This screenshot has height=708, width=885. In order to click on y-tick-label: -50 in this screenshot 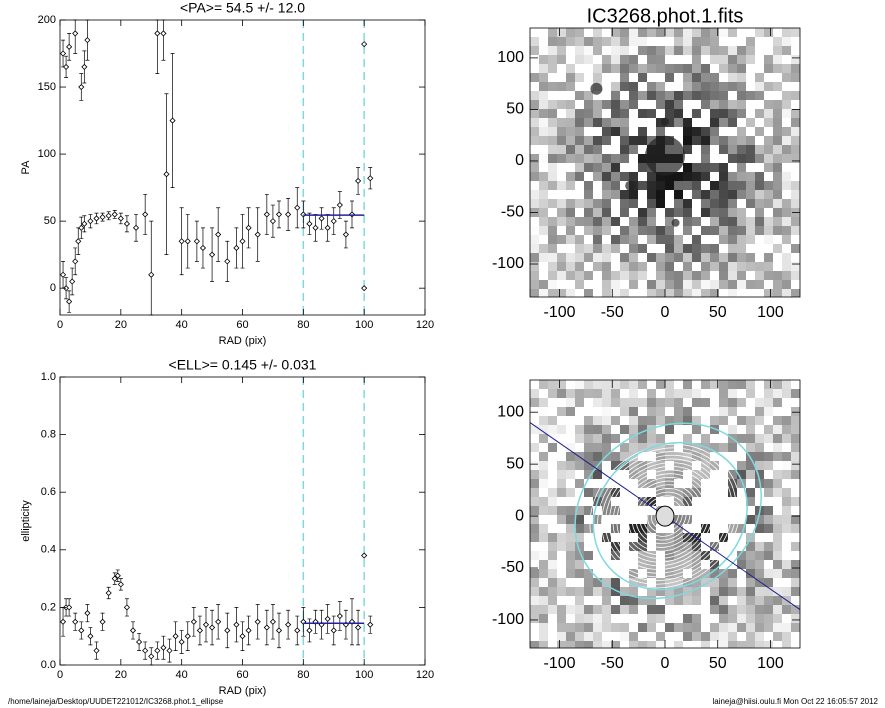, I will do `click(512, 567)`.